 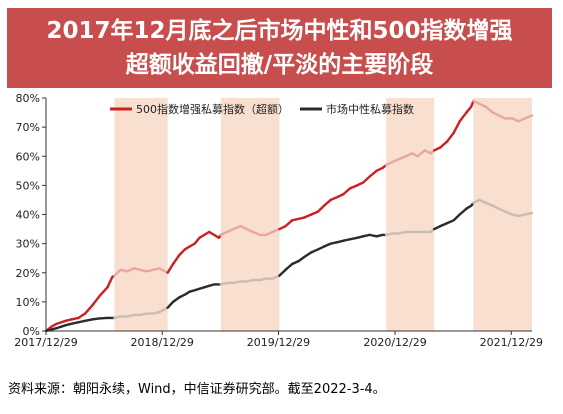 I want to click on legend-label-2: 市场中性私募指数, so click(x=370, y=109).